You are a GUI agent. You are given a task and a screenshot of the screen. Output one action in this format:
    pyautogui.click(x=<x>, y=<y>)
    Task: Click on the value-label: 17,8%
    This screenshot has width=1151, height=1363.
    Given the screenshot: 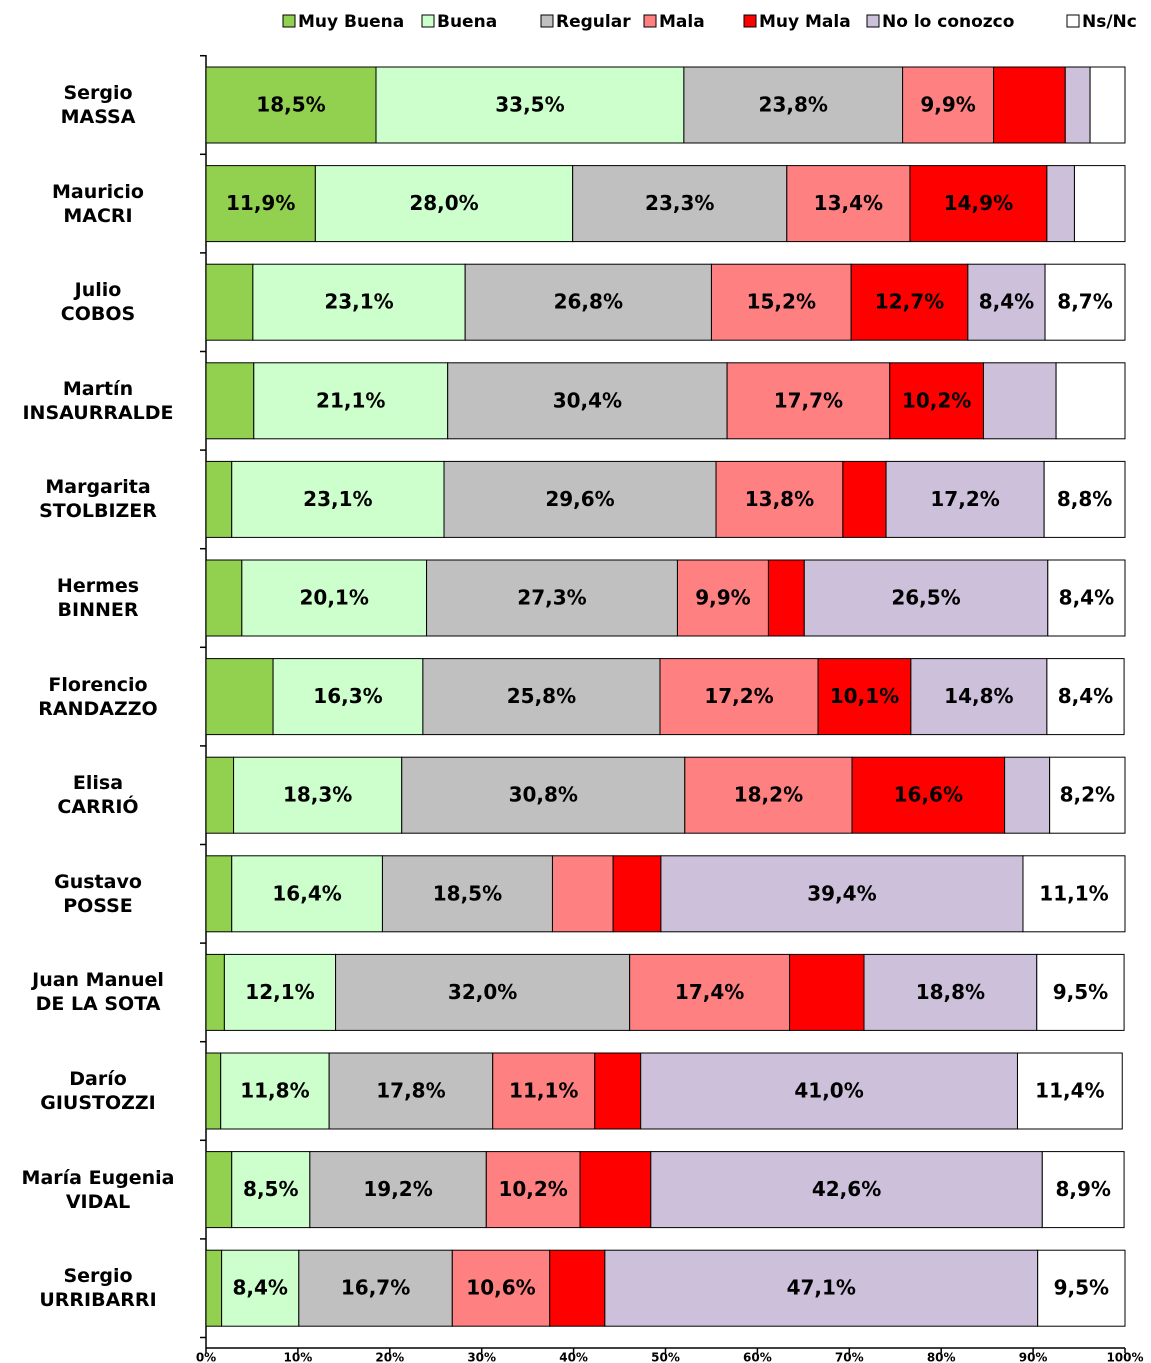 What is the action you would take?
    pyautogui.click(x=410, y=1091)
    